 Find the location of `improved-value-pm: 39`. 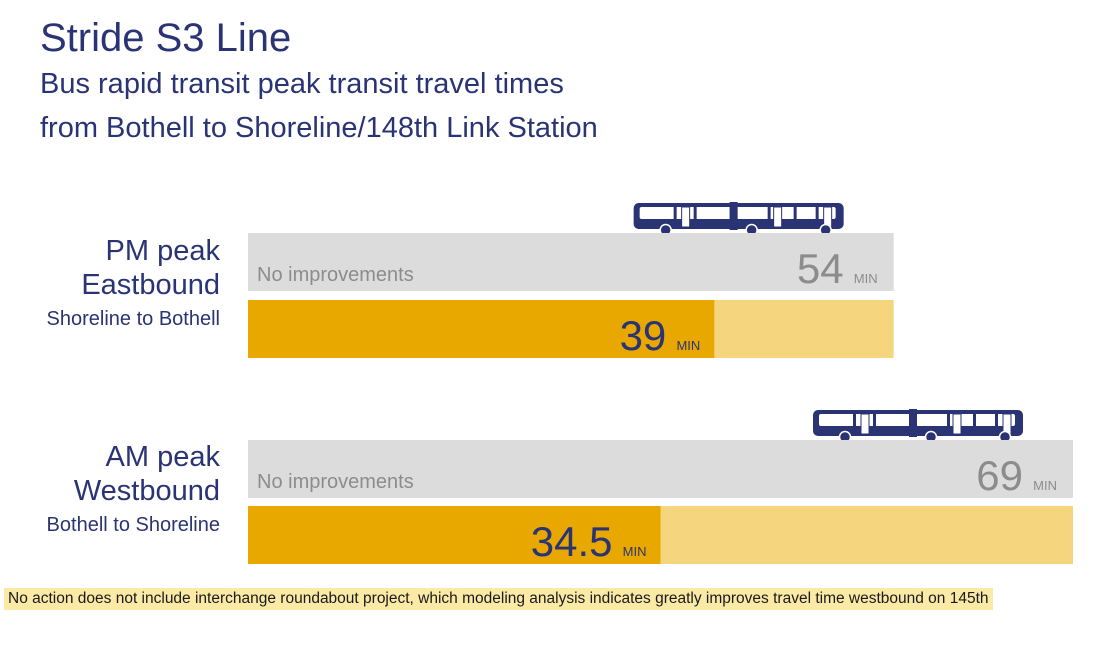

improved-value-pm: 39 is located at coordinates (643, 335).